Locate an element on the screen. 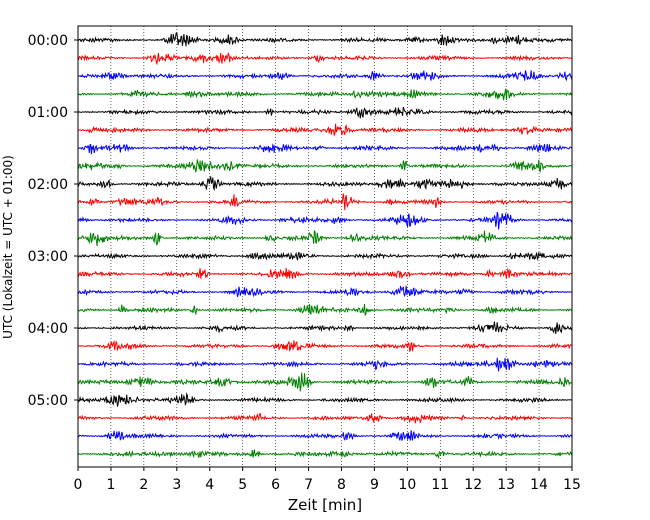  x-tick-label: 13 is located at coordinates (506, 485).